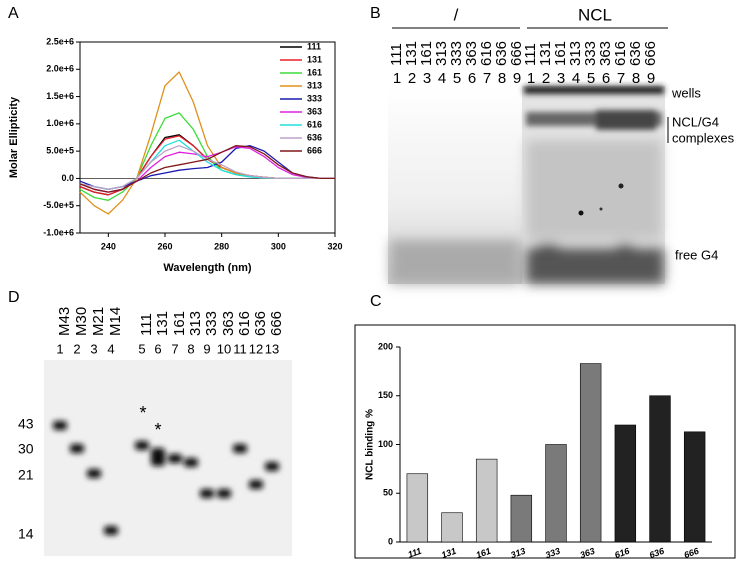 The height and width of the screenshot is (561, 743). I want to click on annotation: complexes, so click(703, 137).